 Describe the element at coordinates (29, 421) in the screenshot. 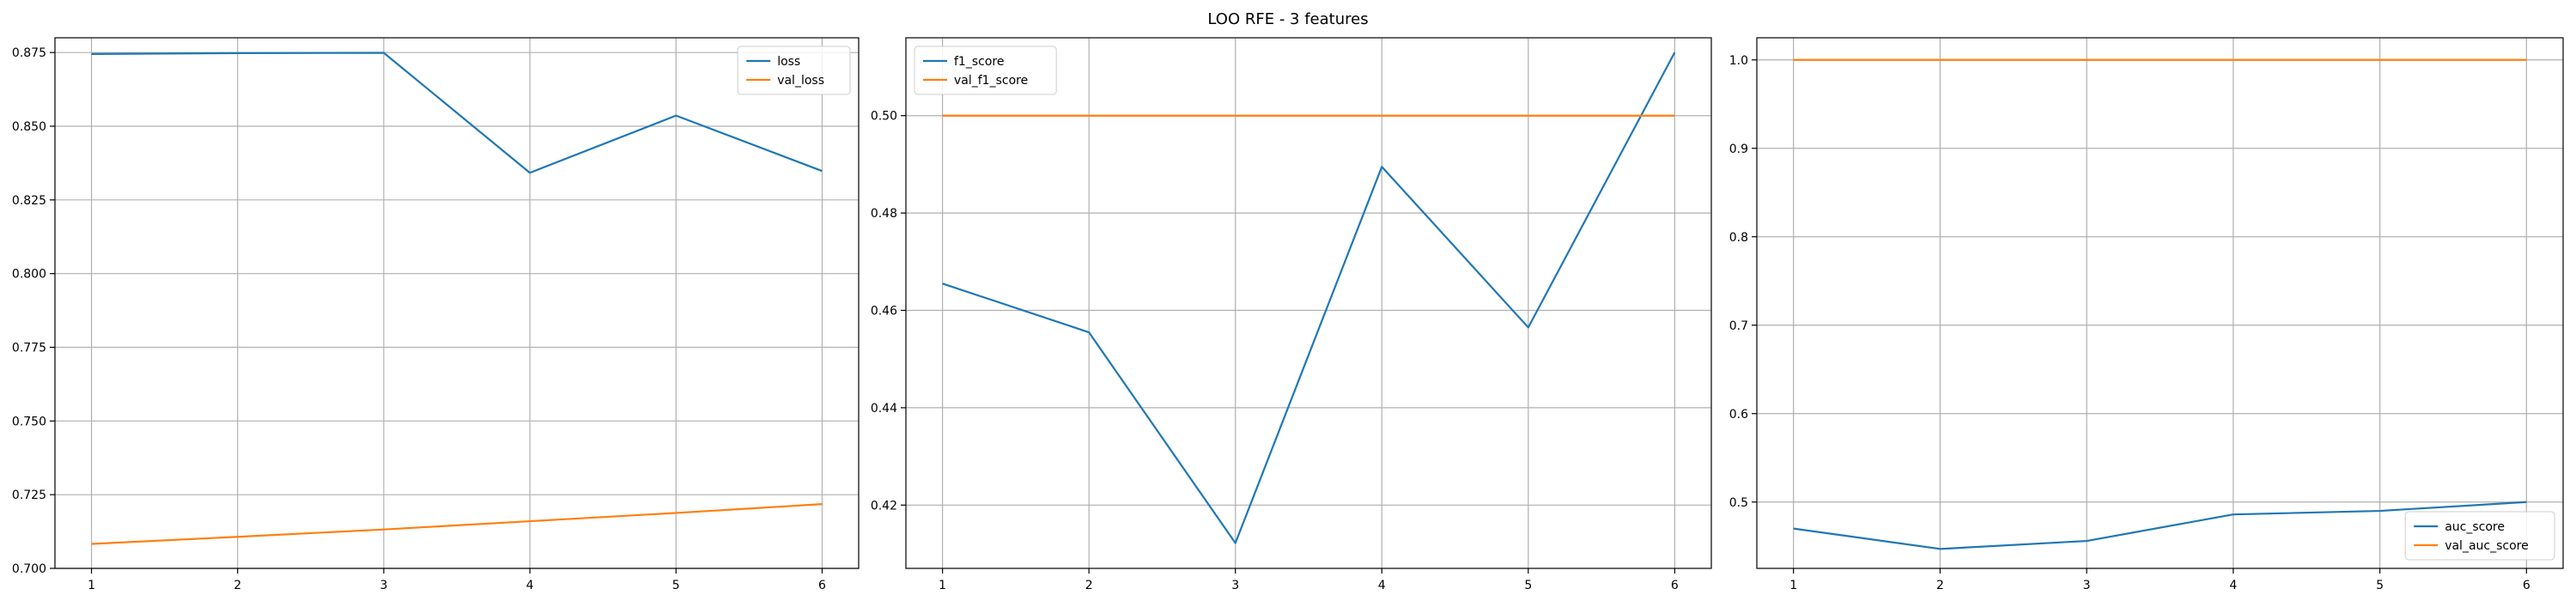

I see `y-tick-label: 0.750` at that location.